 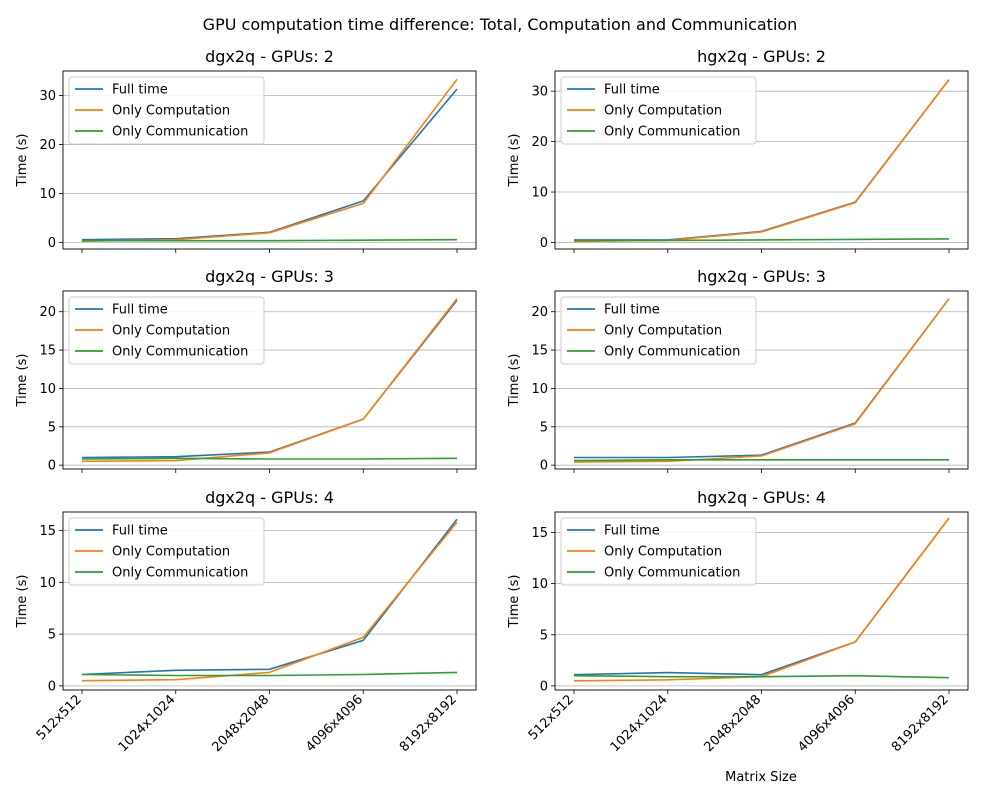 I want to click on shared-x-axis-label: Matrix Size, so click(x=761, y=777).